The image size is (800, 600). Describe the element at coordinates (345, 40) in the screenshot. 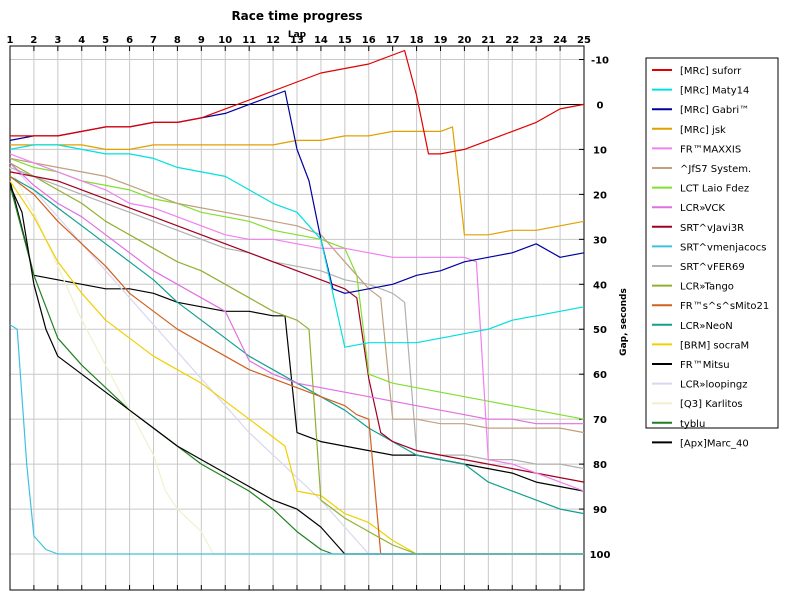

I see `x-tick-label: 15` at that location.